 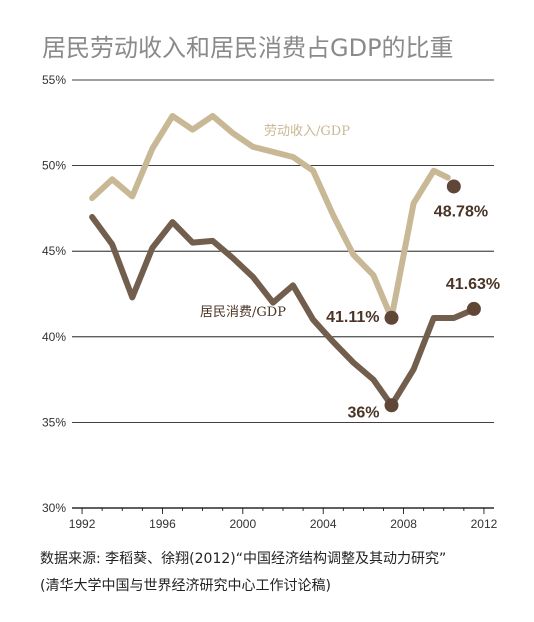 I want to click on x-tick-label: 2012, so click(x=484, y=524).